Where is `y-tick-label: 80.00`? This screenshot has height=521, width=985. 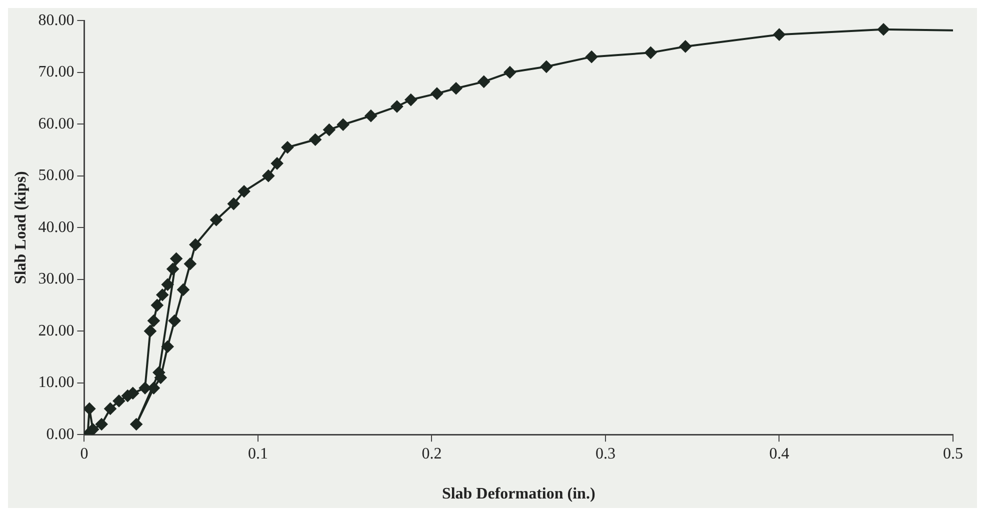 y-tick-label: 80.00 is located at coordinates (56, 20).